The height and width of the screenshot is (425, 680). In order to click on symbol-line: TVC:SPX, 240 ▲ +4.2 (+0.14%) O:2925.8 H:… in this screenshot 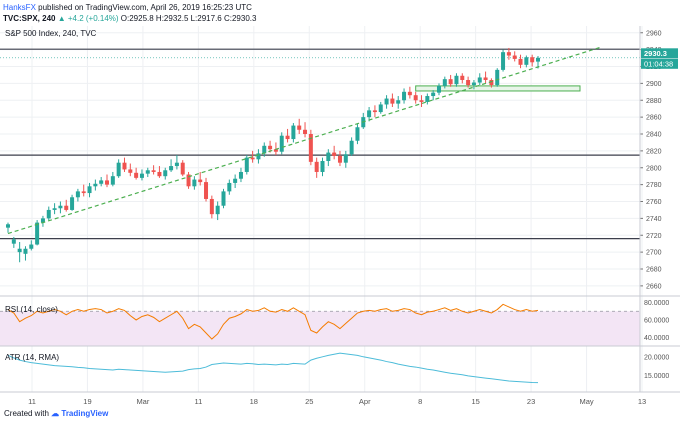, I will do `click(129, 18)`.